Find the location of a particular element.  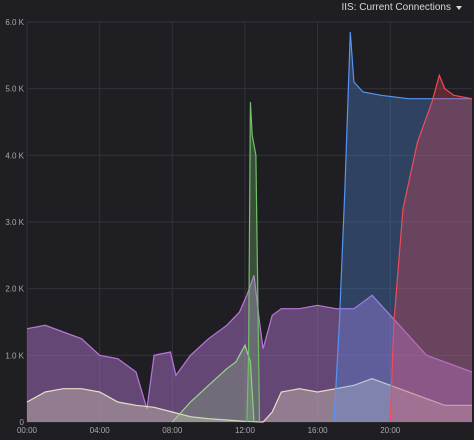

y-tick-label: 6.0 K is located at coordinates (14, 22).